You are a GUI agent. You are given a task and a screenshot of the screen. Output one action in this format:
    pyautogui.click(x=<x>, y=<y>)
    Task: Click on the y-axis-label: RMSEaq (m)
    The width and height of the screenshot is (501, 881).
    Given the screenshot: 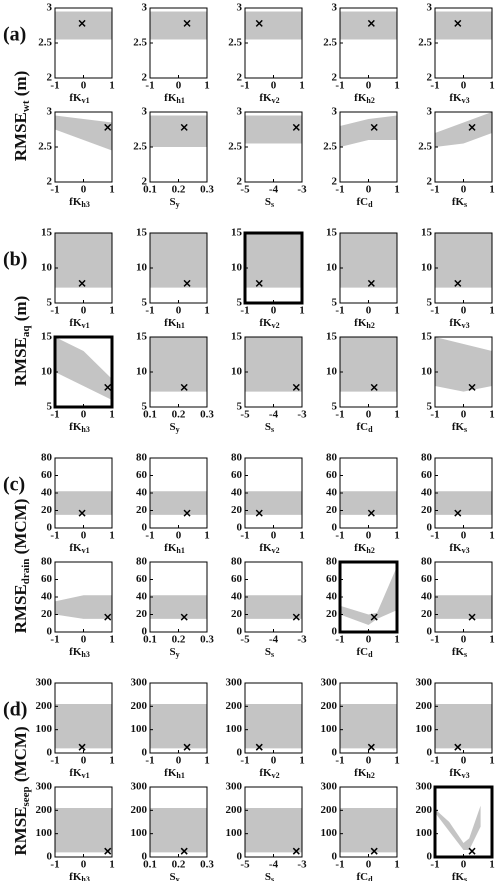 What is the action you would take?
    pyautogui.click(x=21, y=341)
    